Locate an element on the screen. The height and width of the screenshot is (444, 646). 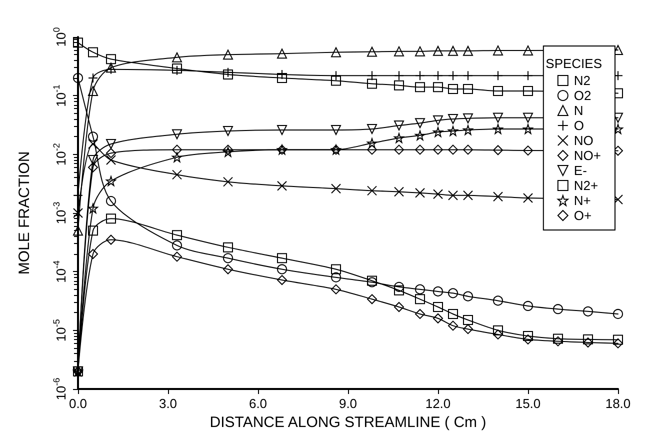
y-tick-label: 10-2 is located at coordinates (60, 154).